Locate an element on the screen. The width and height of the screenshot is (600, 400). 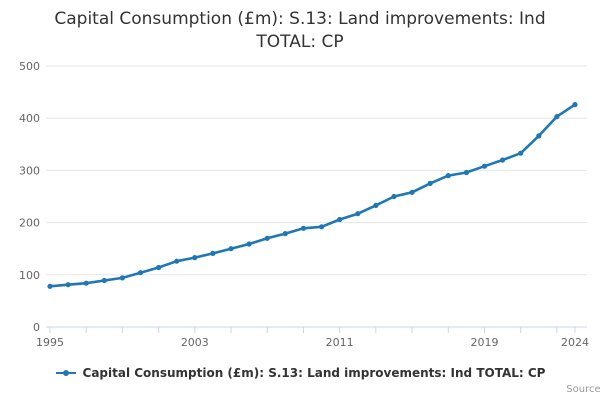
x-axis-tick-label: 2024 is located at coordinates (575, 342).